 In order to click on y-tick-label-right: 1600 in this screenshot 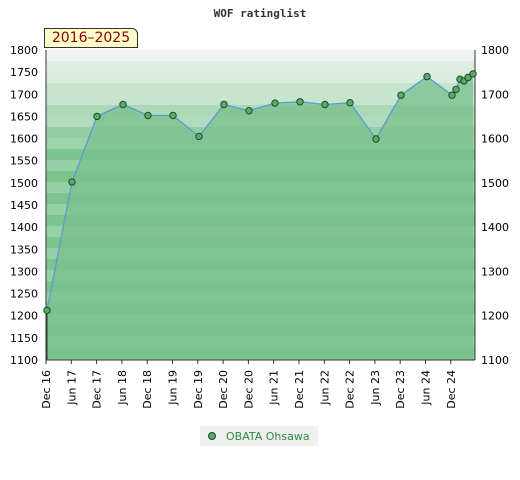, I will do `click(495, 139)`.